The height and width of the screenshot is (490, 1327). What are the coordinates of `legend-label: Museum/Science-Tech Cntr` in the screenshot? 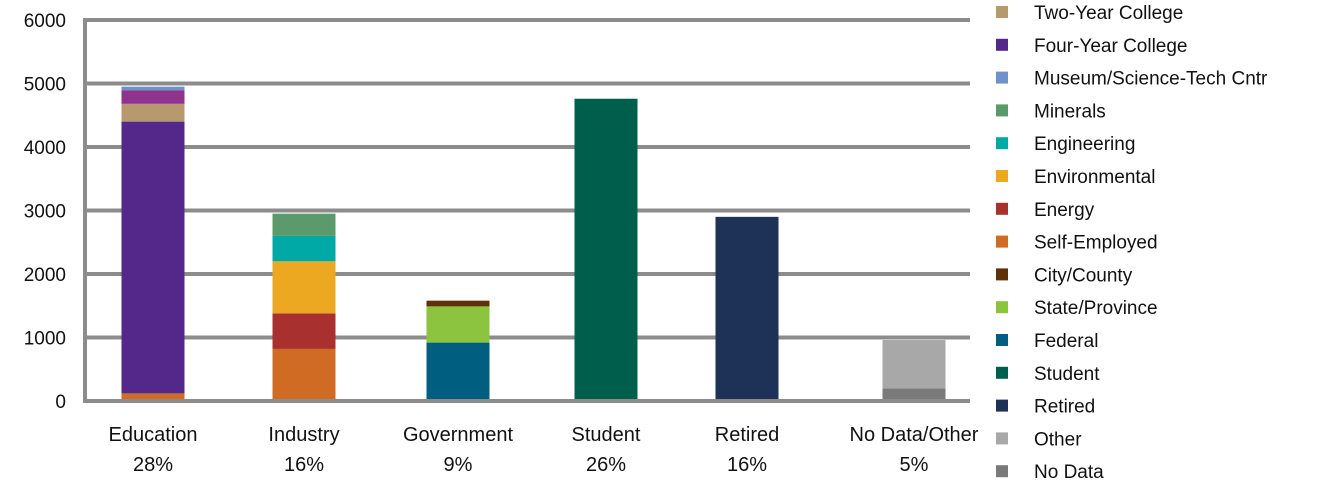 It's located at (1151, 79).